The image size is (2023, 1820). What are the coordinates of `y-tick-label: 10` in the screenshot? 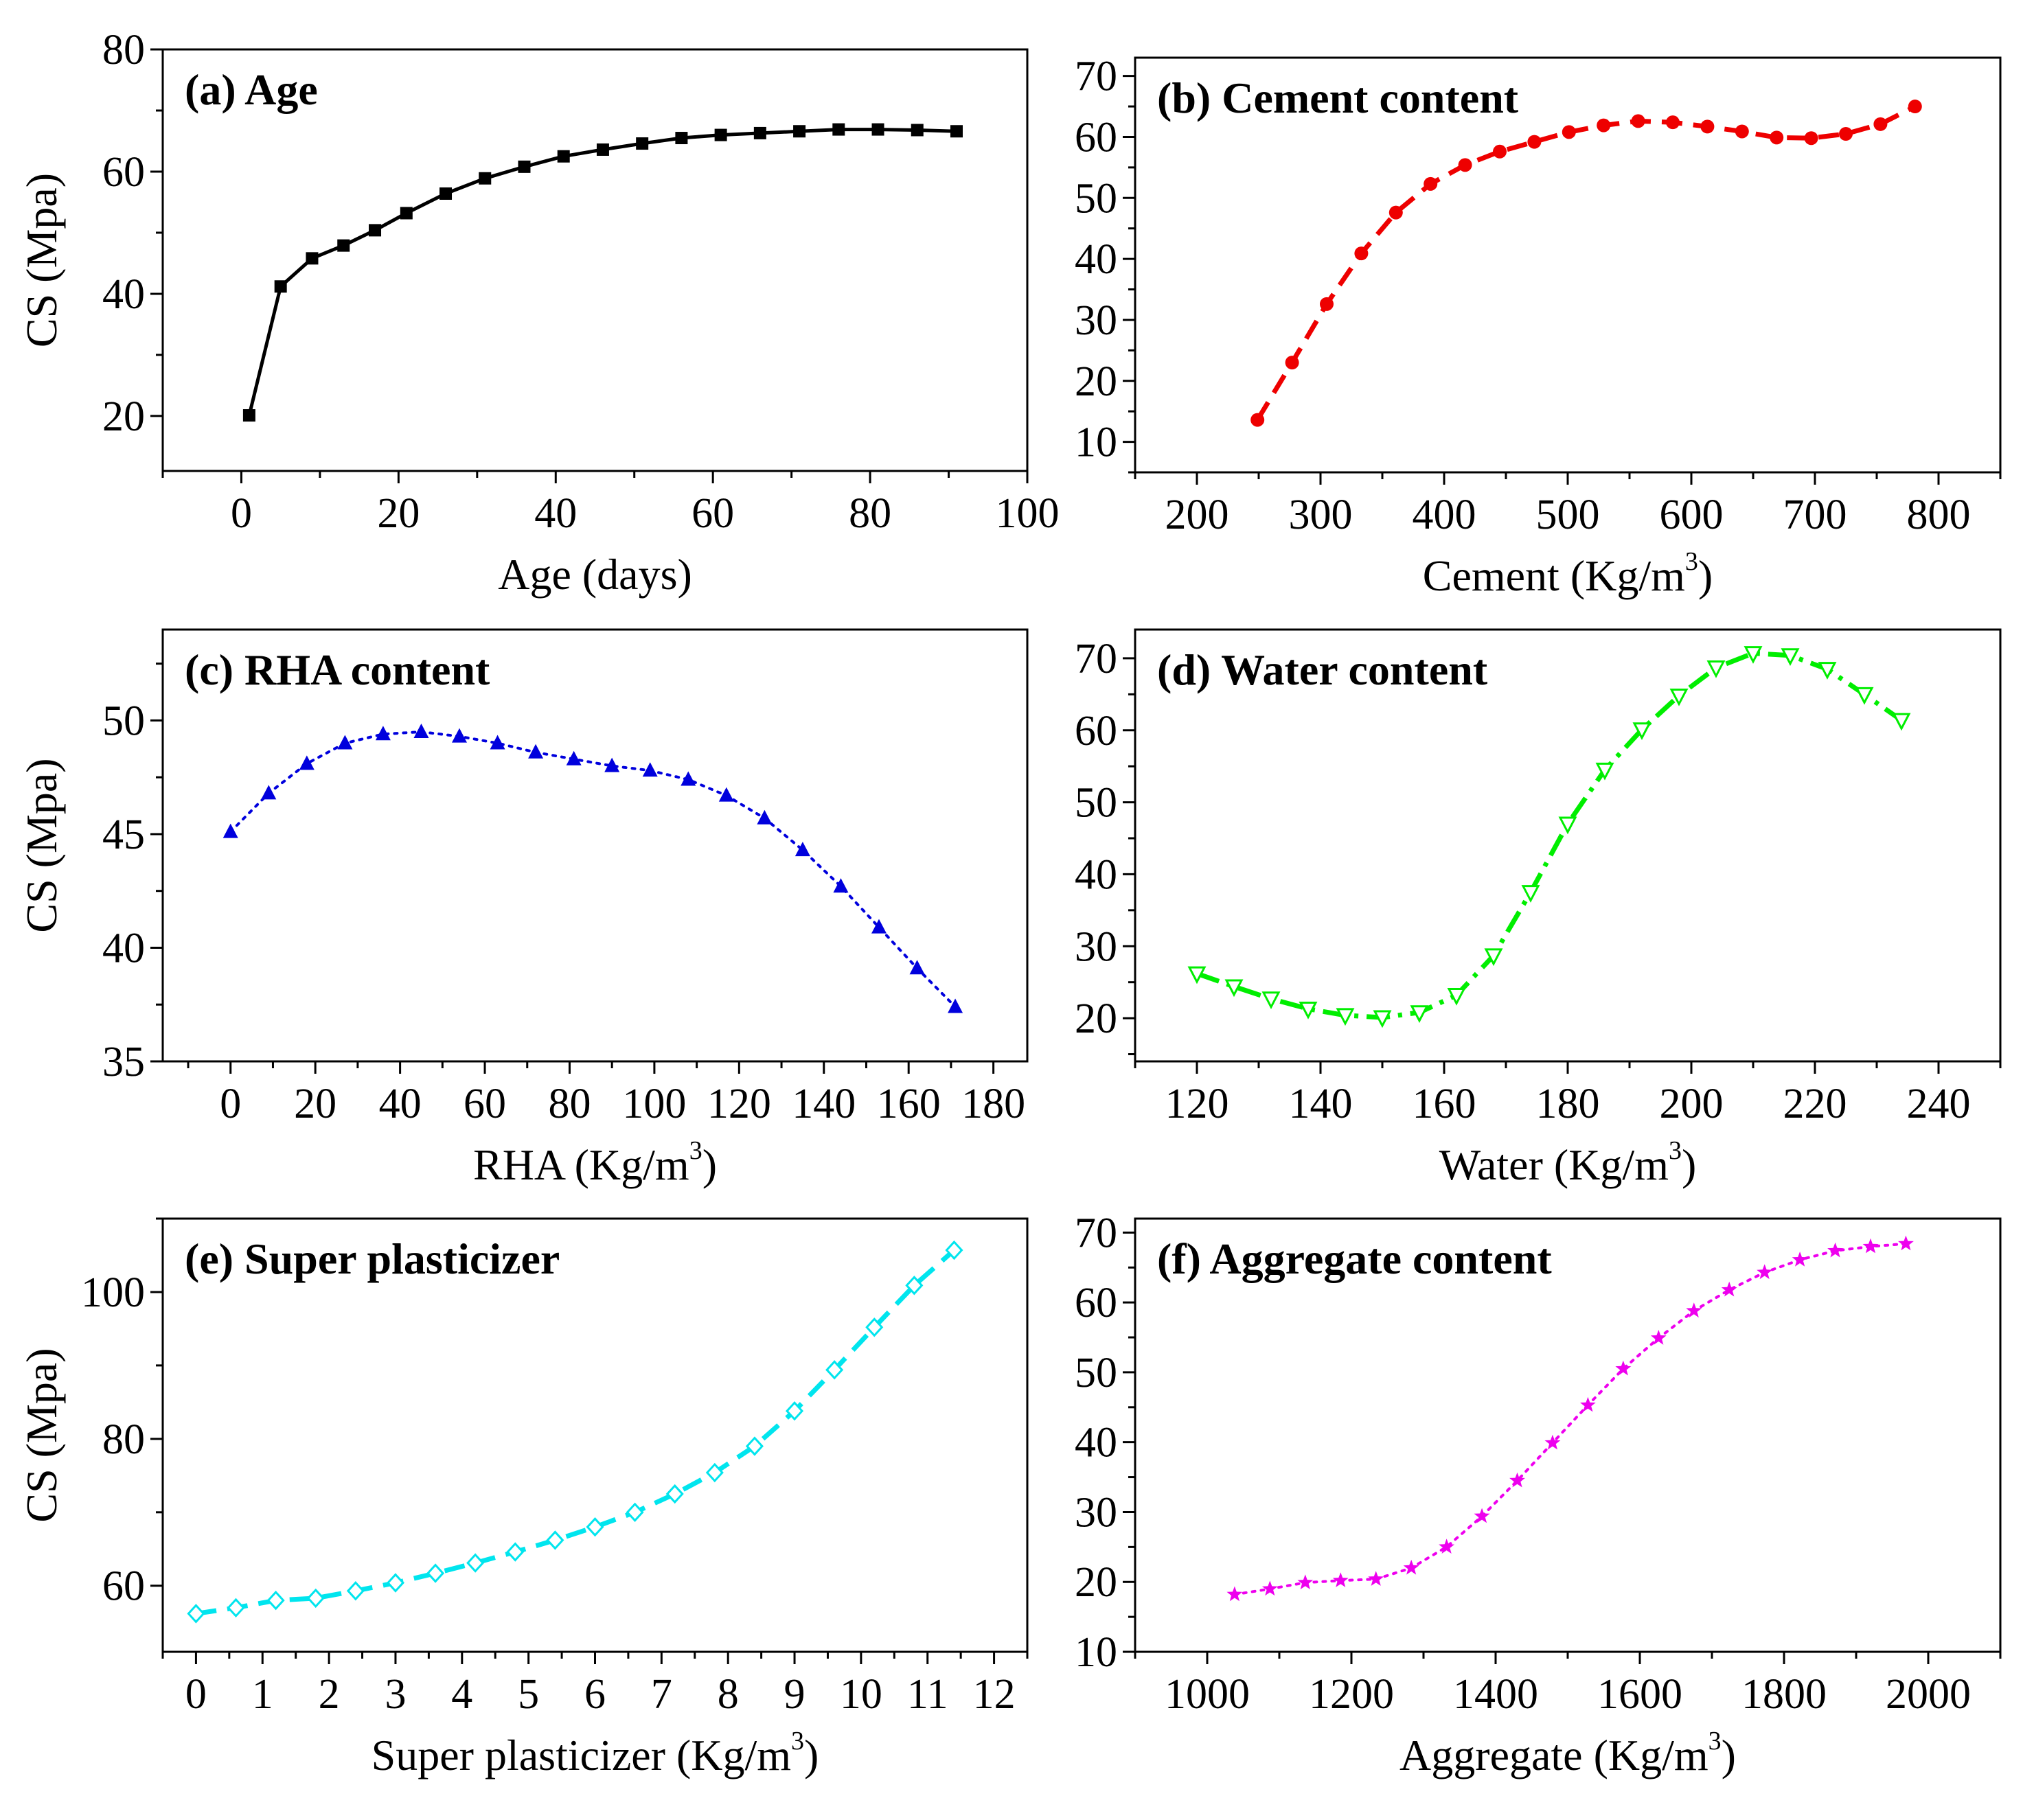 It's located at (1096, 1652).